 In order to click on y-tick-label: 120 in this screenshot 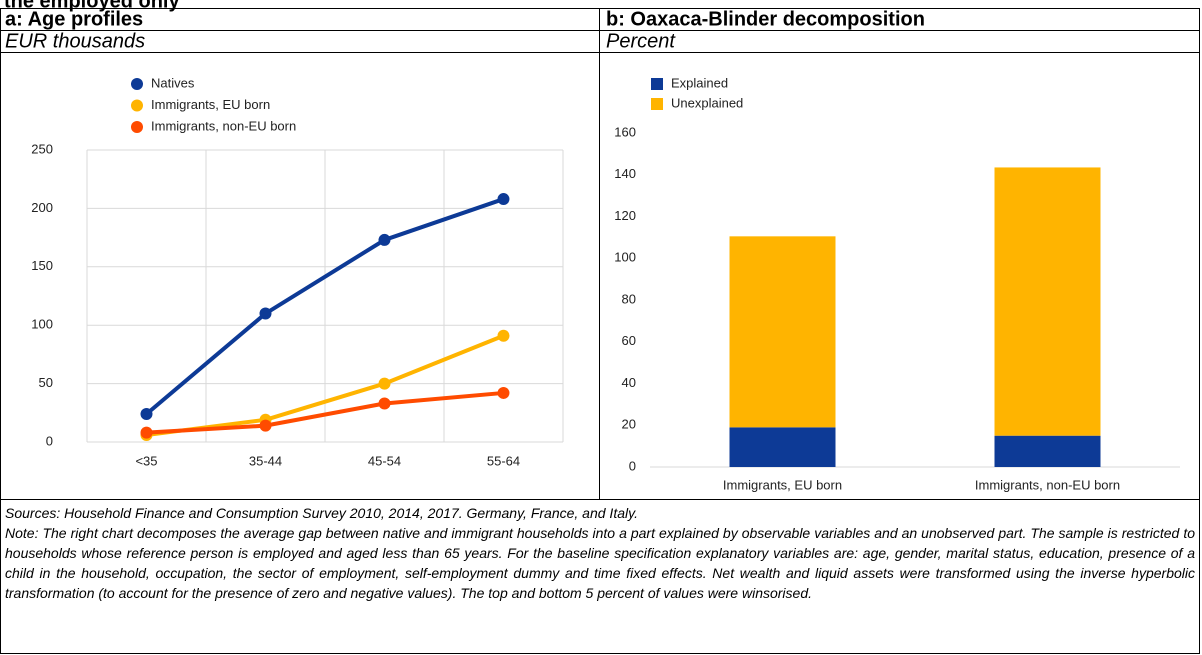, I will do `click(625, 215)`.